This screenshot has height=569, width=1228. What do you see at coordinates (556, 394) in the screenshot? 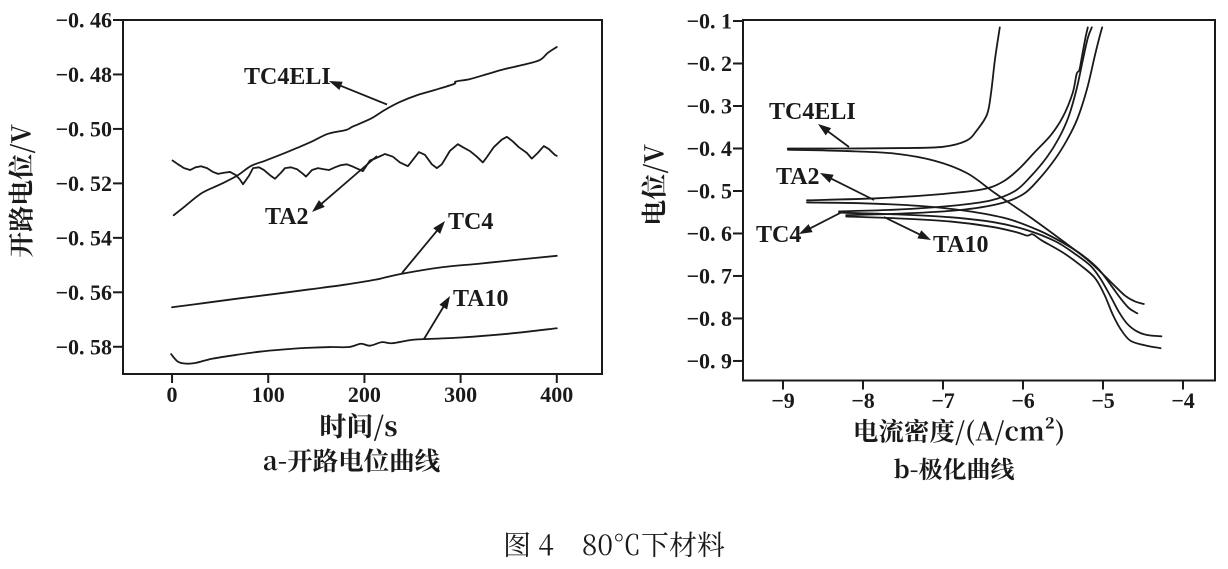
I see `x-tick-label: 400` at bounding box center [556, 394].